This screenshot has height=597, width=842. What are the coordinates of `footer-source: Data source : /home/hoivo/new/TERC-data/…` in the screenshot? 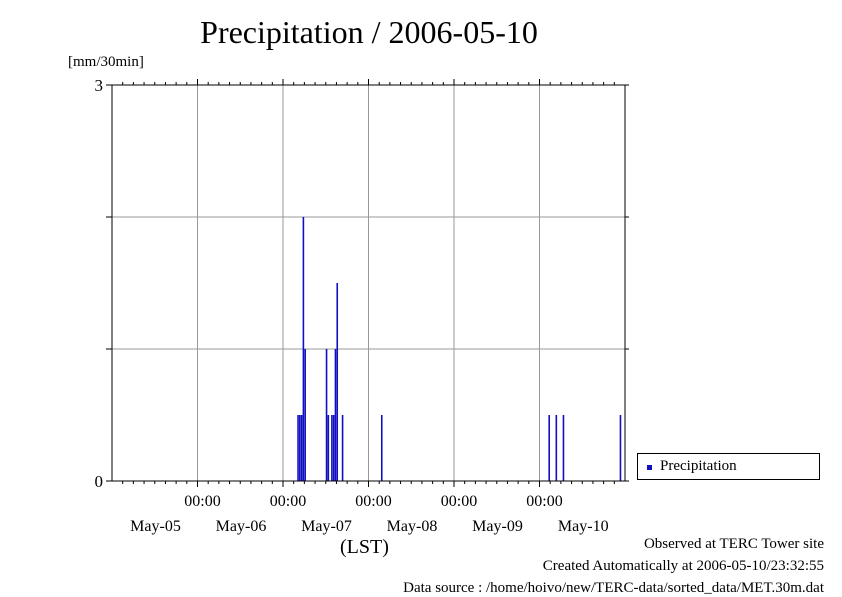 It's located at (613, 588).